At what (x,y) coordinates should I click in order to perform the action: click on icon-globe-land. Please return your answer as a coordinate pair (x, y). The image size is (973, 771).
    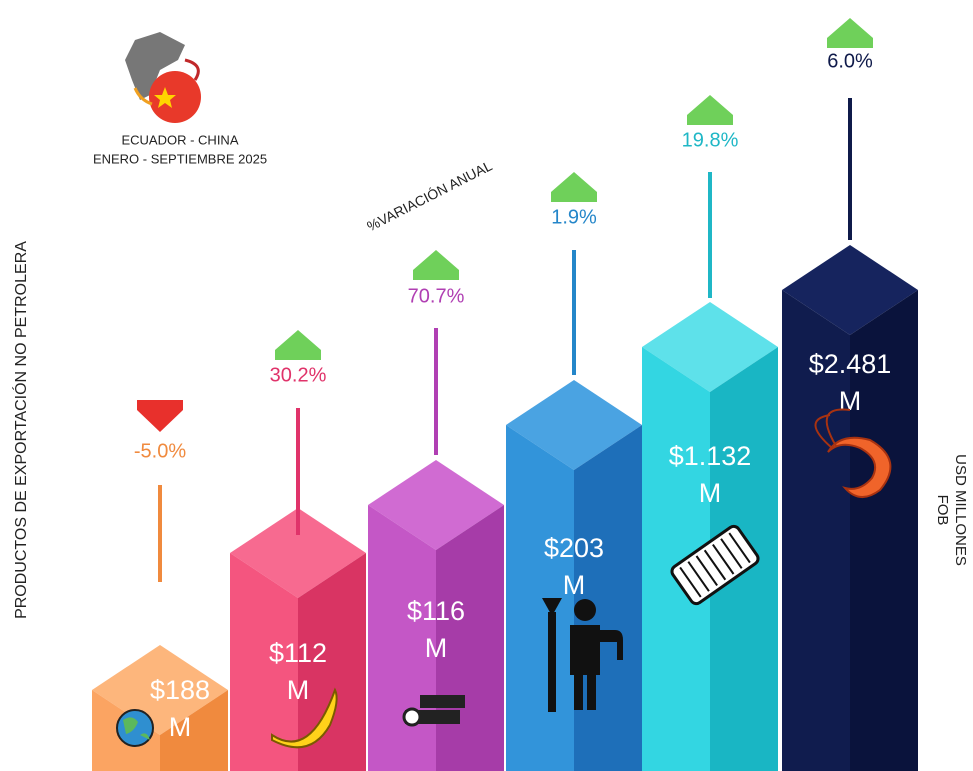
    Looking at the image, I should click on (136, 728).